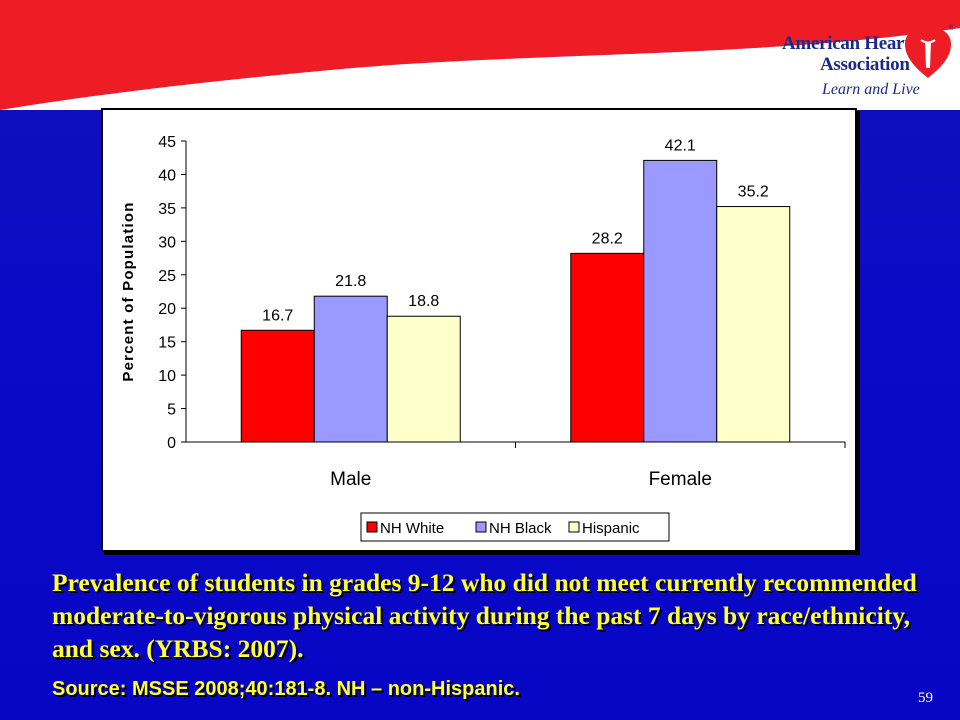  I want to click on data-label: 21.8, so click(350, 281).